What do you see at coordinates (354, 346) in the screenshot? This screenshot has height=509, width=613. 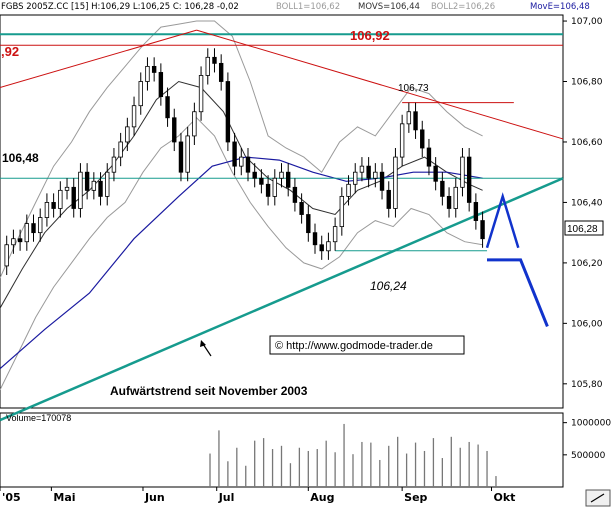 I see `website-label: © http://www.godmode-trader.de` at bounding box center [354, 346].